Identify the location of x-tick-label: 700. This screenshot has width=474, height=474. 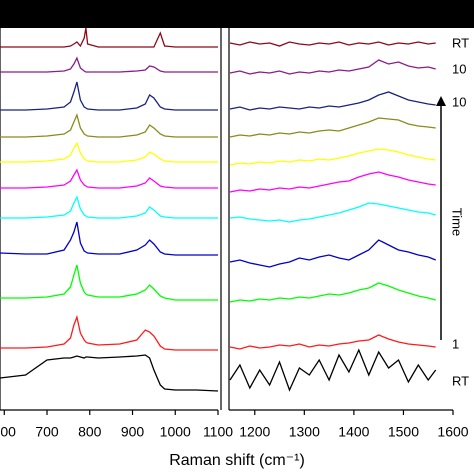
(47, 432).